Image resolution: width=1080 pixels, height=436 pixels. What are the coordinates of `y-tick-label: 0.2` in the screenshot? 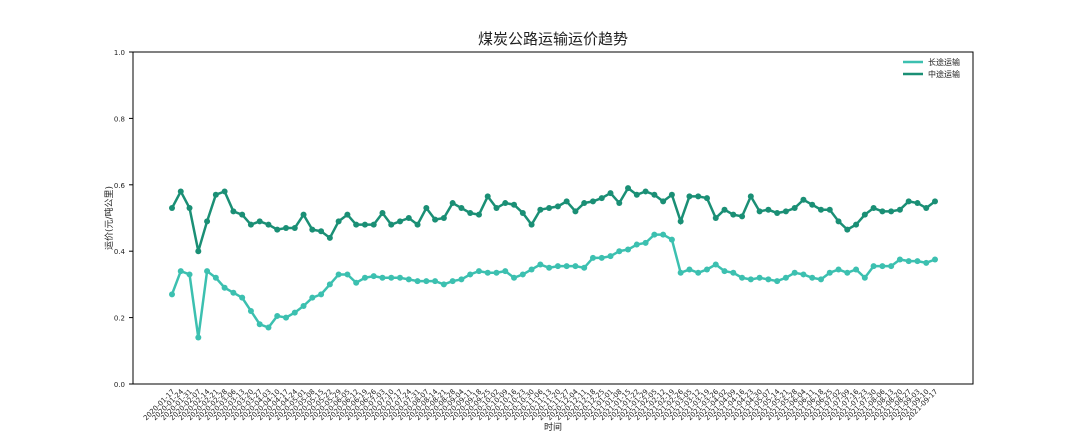 It's located at (119, 319).